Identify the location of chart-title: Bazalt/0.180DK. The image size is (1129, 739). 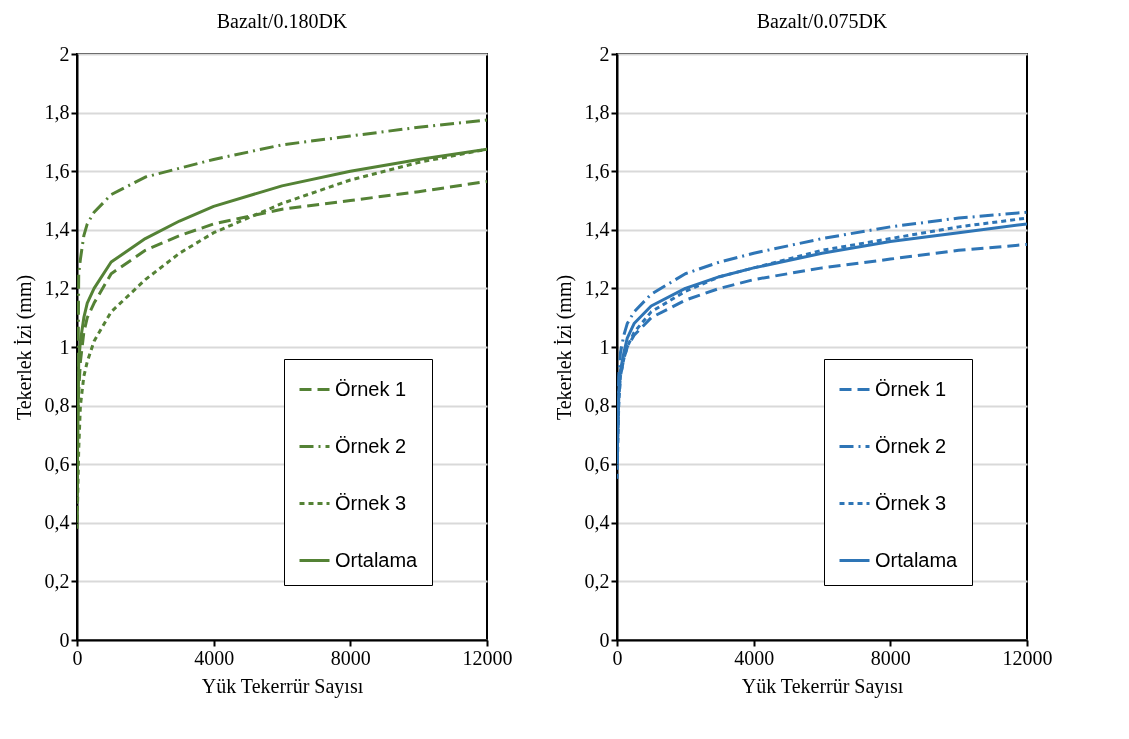
(282, 21).